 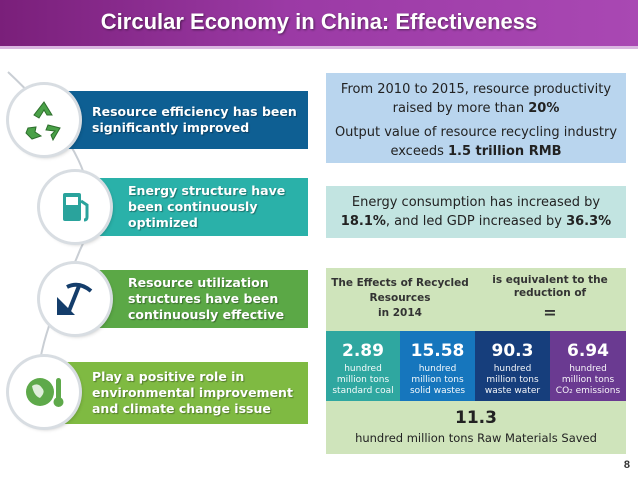 What do you see at coordinates (550, 298) in the screenshot?
I see `equivalent-label: is equivalent to the reduction of =` at bounding box center [550, 298].